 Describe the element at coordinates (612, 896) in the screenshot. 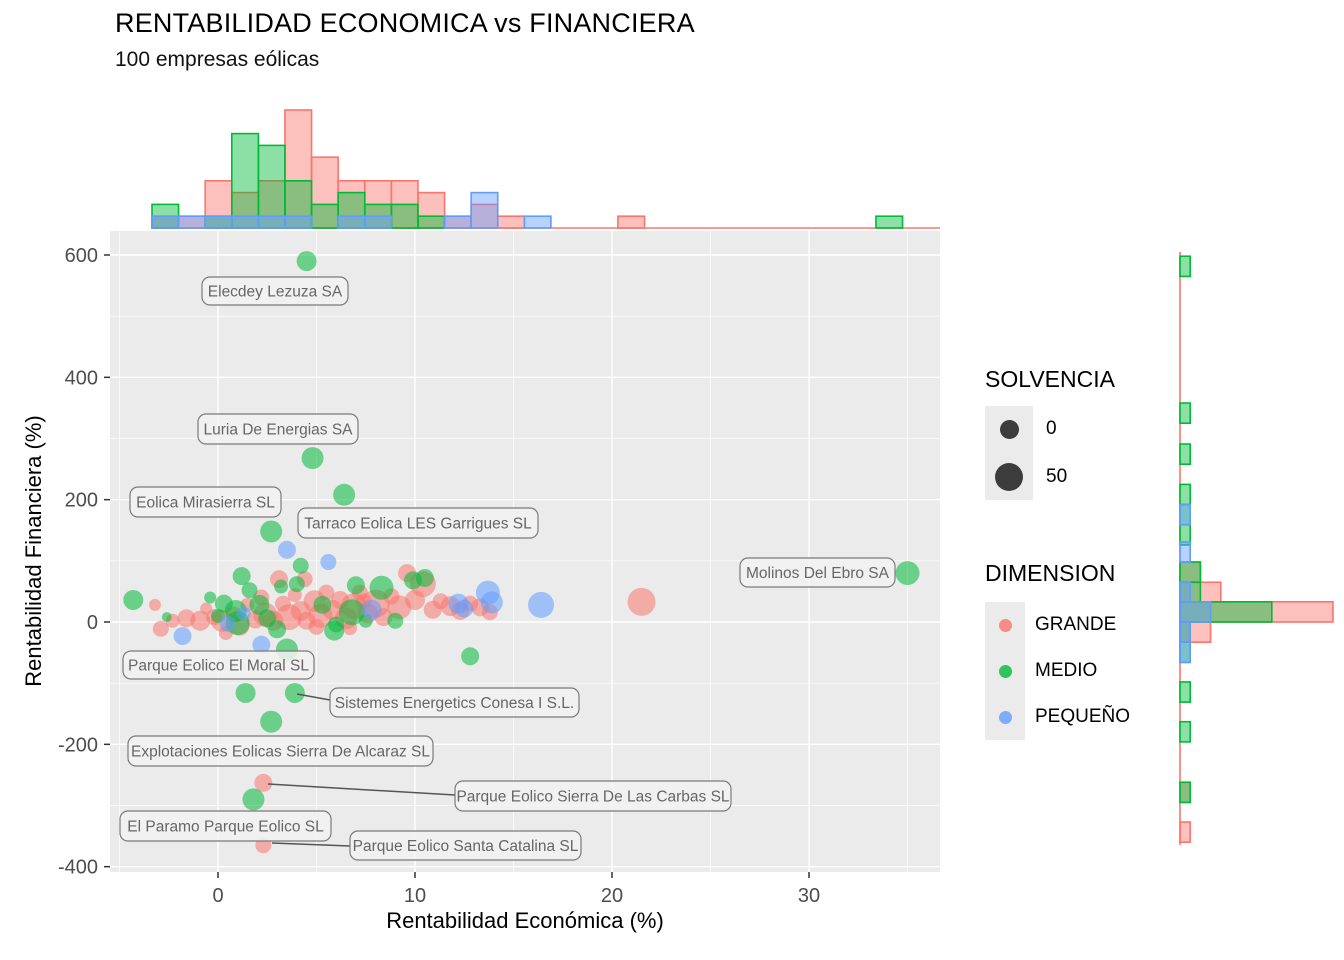

I see `x-tick-label: 20` at that location.